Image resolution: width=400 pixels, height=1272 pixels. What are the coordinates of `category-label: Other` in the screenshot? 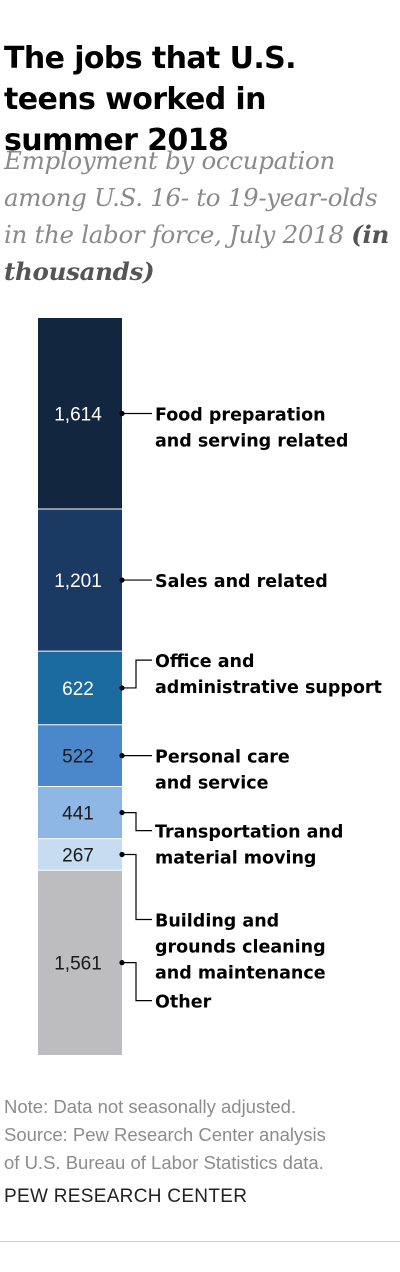 It's located at (183, 1003).